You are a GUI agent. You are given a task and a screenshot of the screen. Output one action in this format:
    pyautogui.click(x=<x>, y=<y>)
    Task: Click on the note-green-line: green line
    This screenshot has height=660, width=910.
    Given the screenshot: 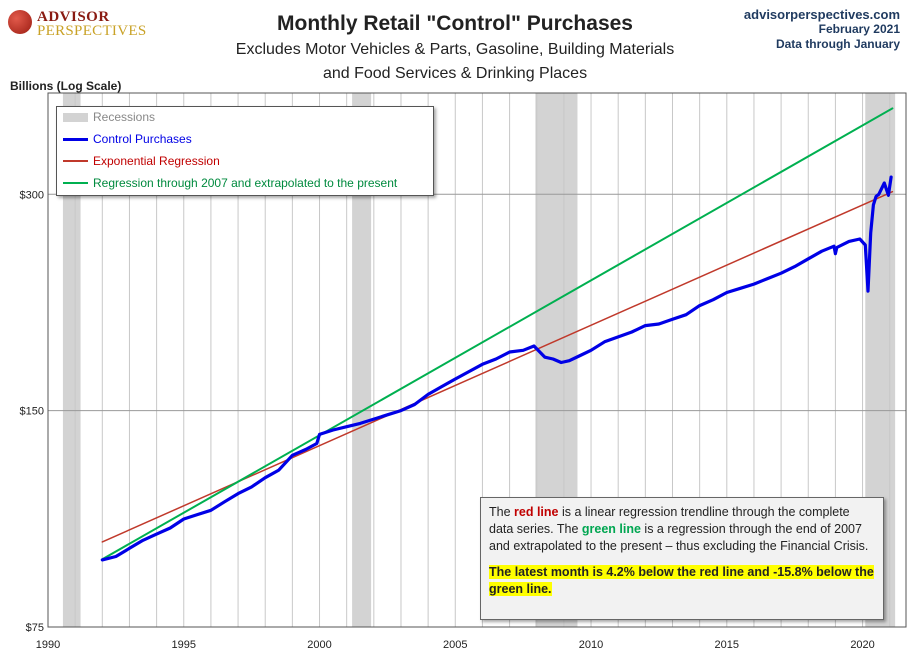 What is the action you would take?
    pyautogui.click(x=611, y=529)
    